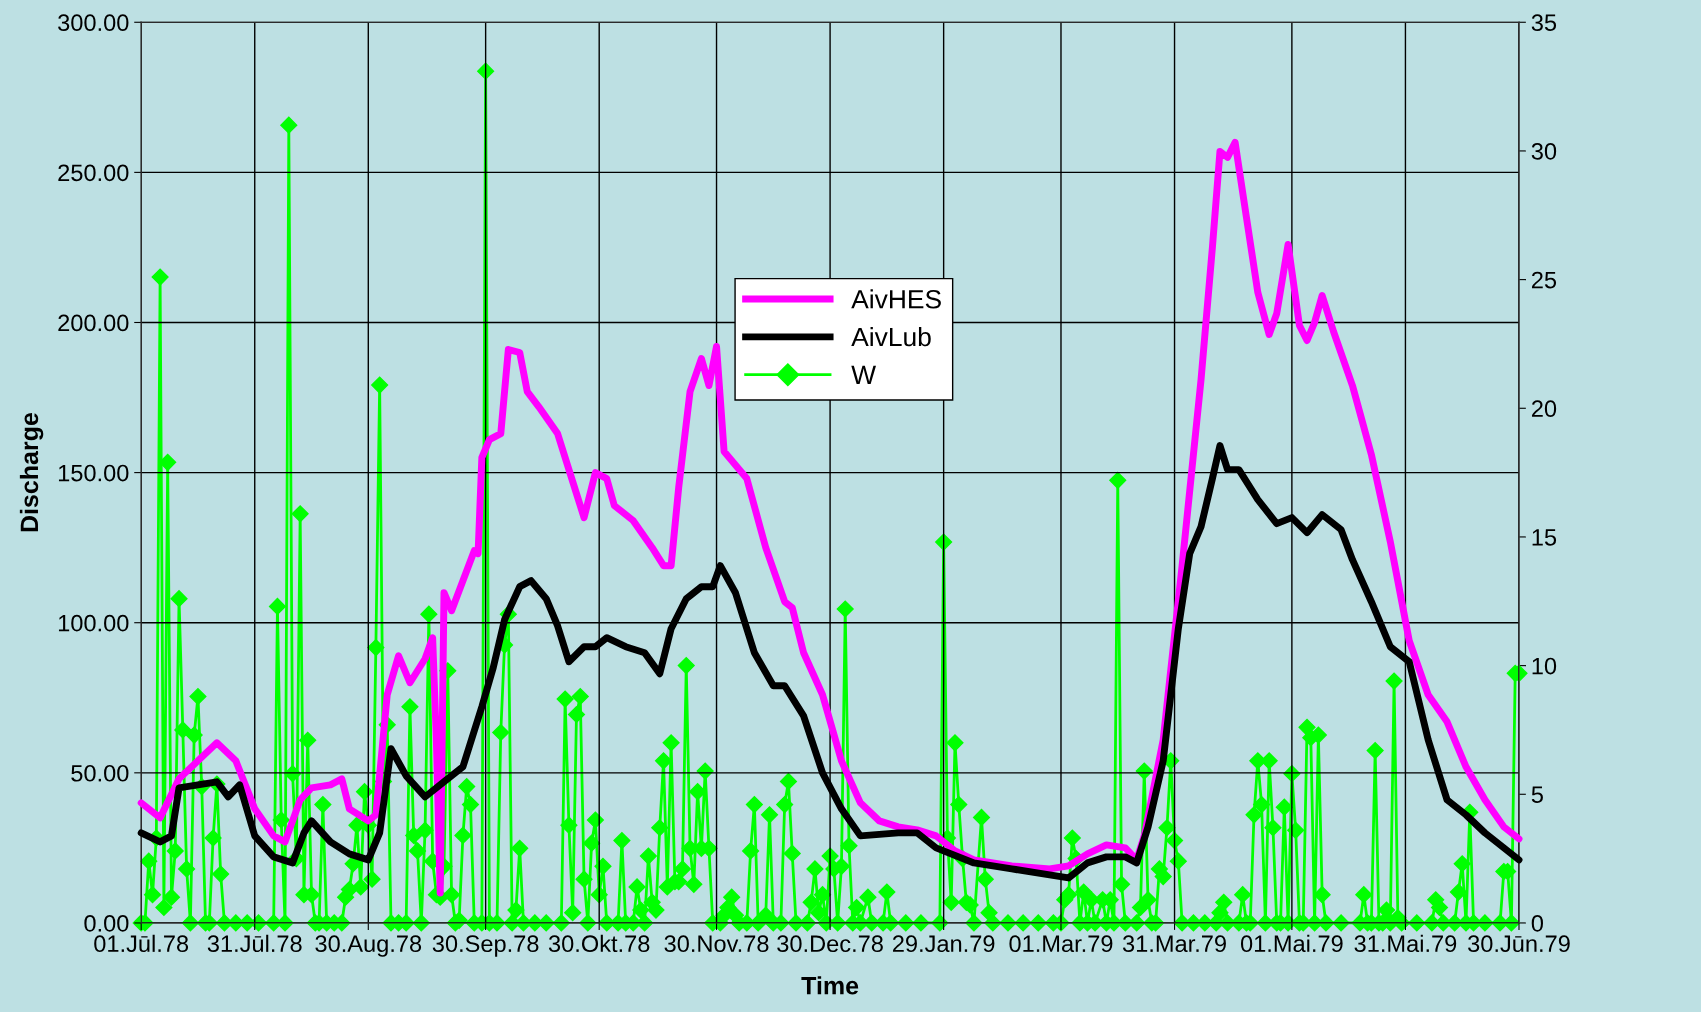  What do you see at coordinates (93, 23) in the screenshot?
I see `y-tick-label: 300.00` at bounding box center [93, 23].